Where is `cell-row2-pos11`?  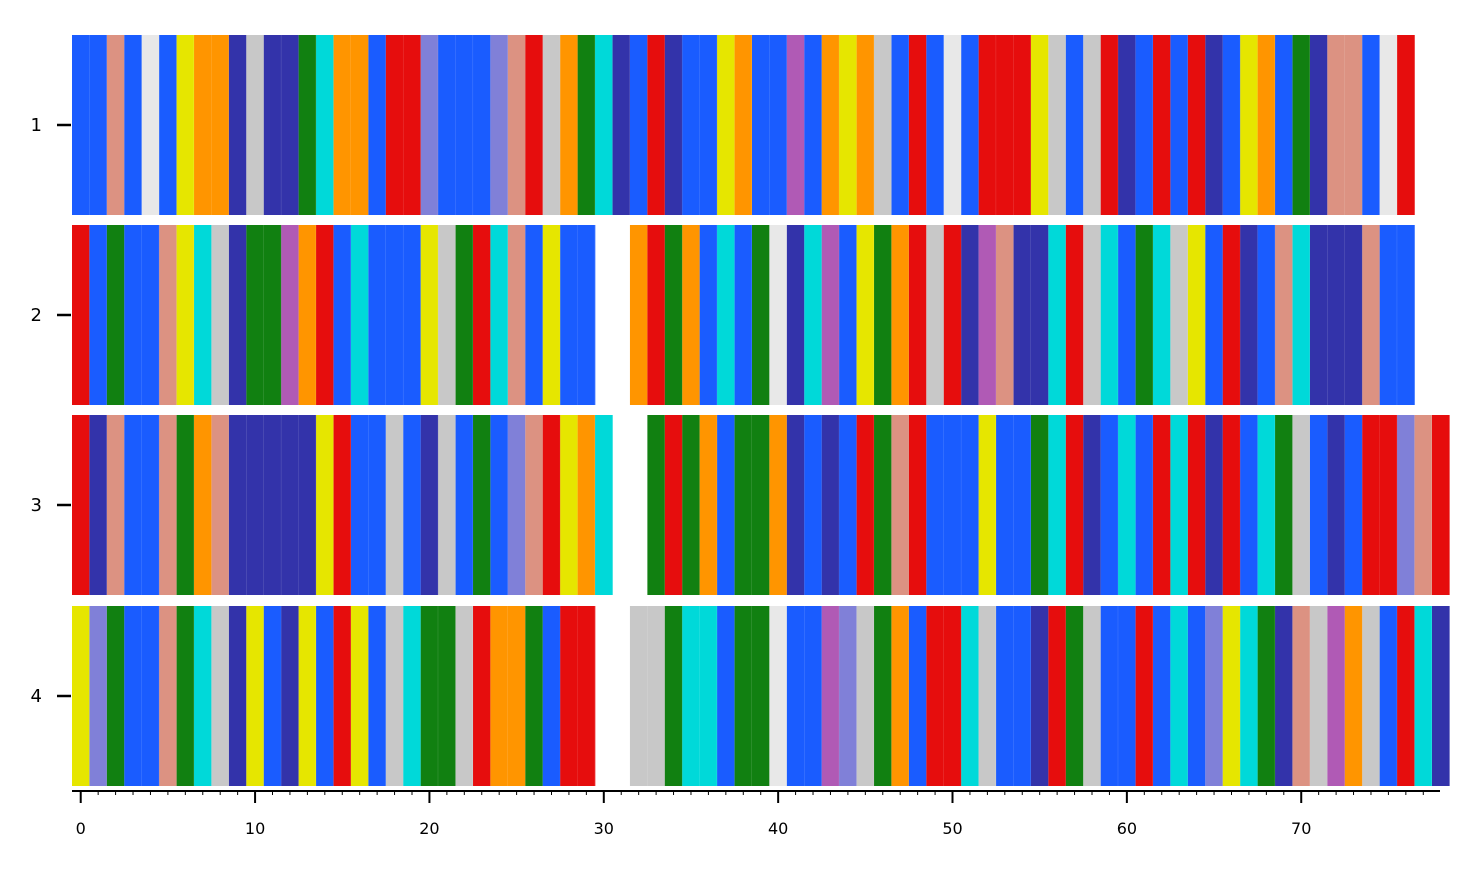 cell-row2-pos11 is located at coordinates (272, 315).